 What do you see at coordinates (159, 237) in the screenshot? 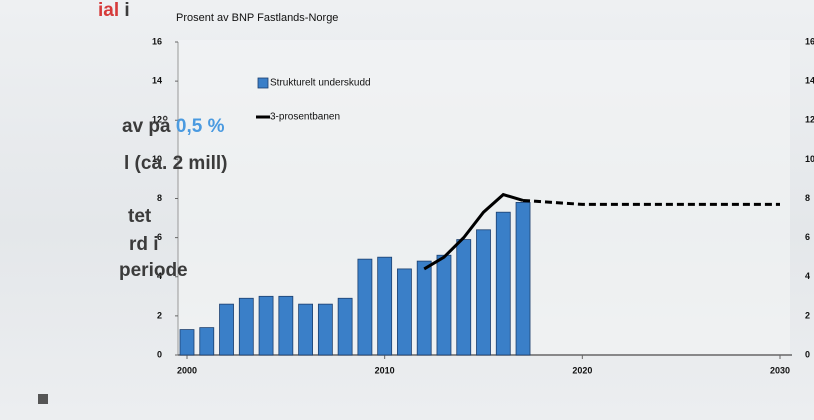
I see `y-tick-label: 6` at bounding box center [159, 237].